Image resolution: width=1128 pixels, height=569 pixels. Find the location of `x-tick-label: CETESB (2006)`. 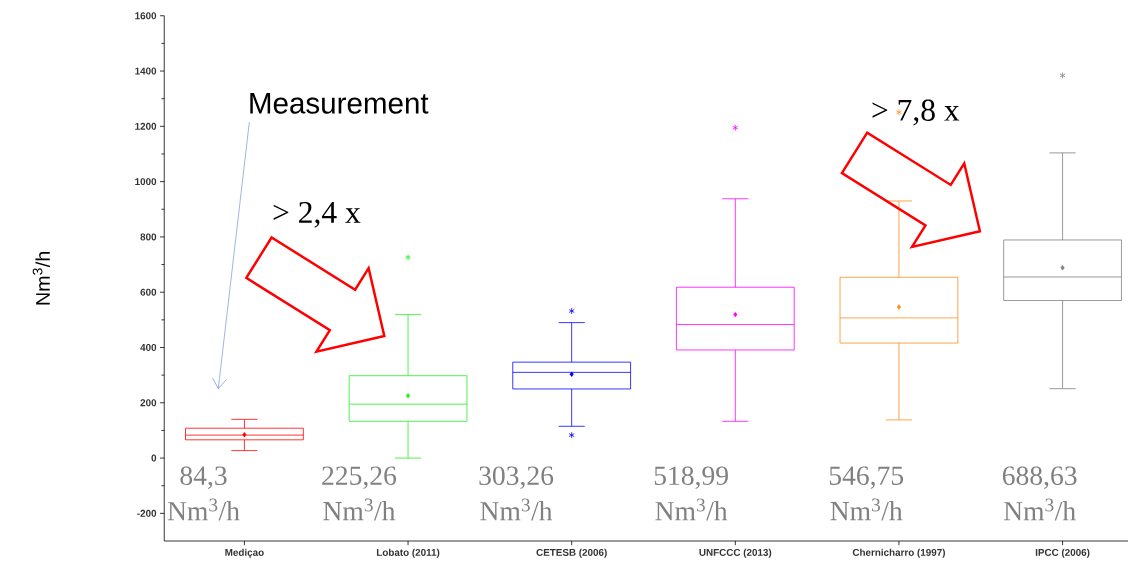

x-tick-label: CETESB (2006) is located at coordinates (571, 553).